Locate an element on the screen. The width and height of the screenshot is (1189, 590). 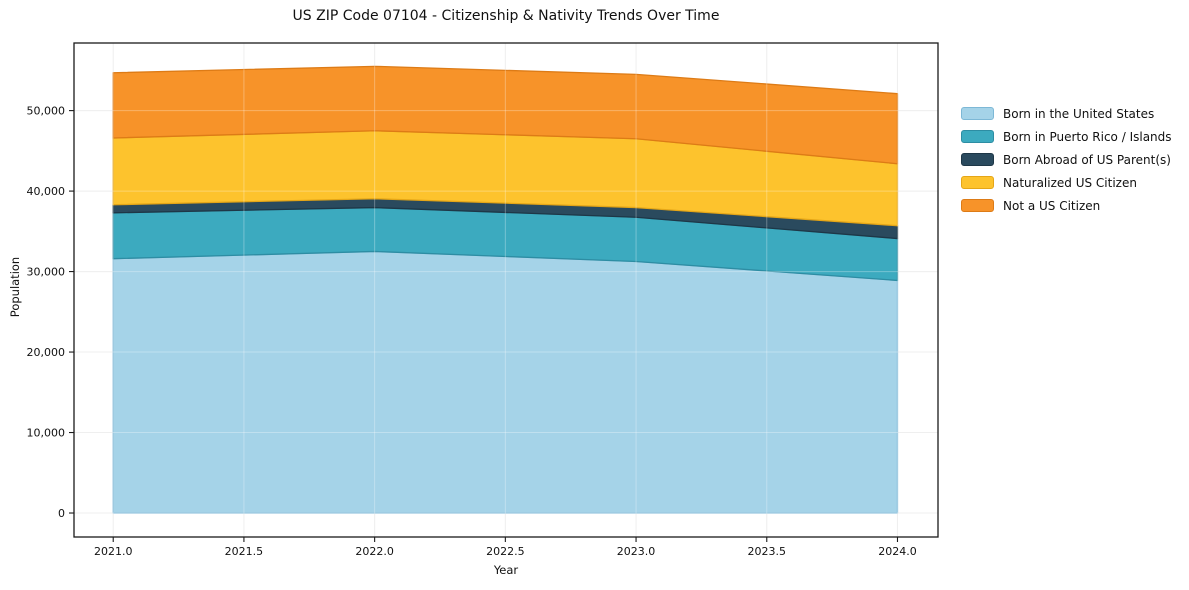
legend-item: Born in the United States is located at coordinates (1066, 113).